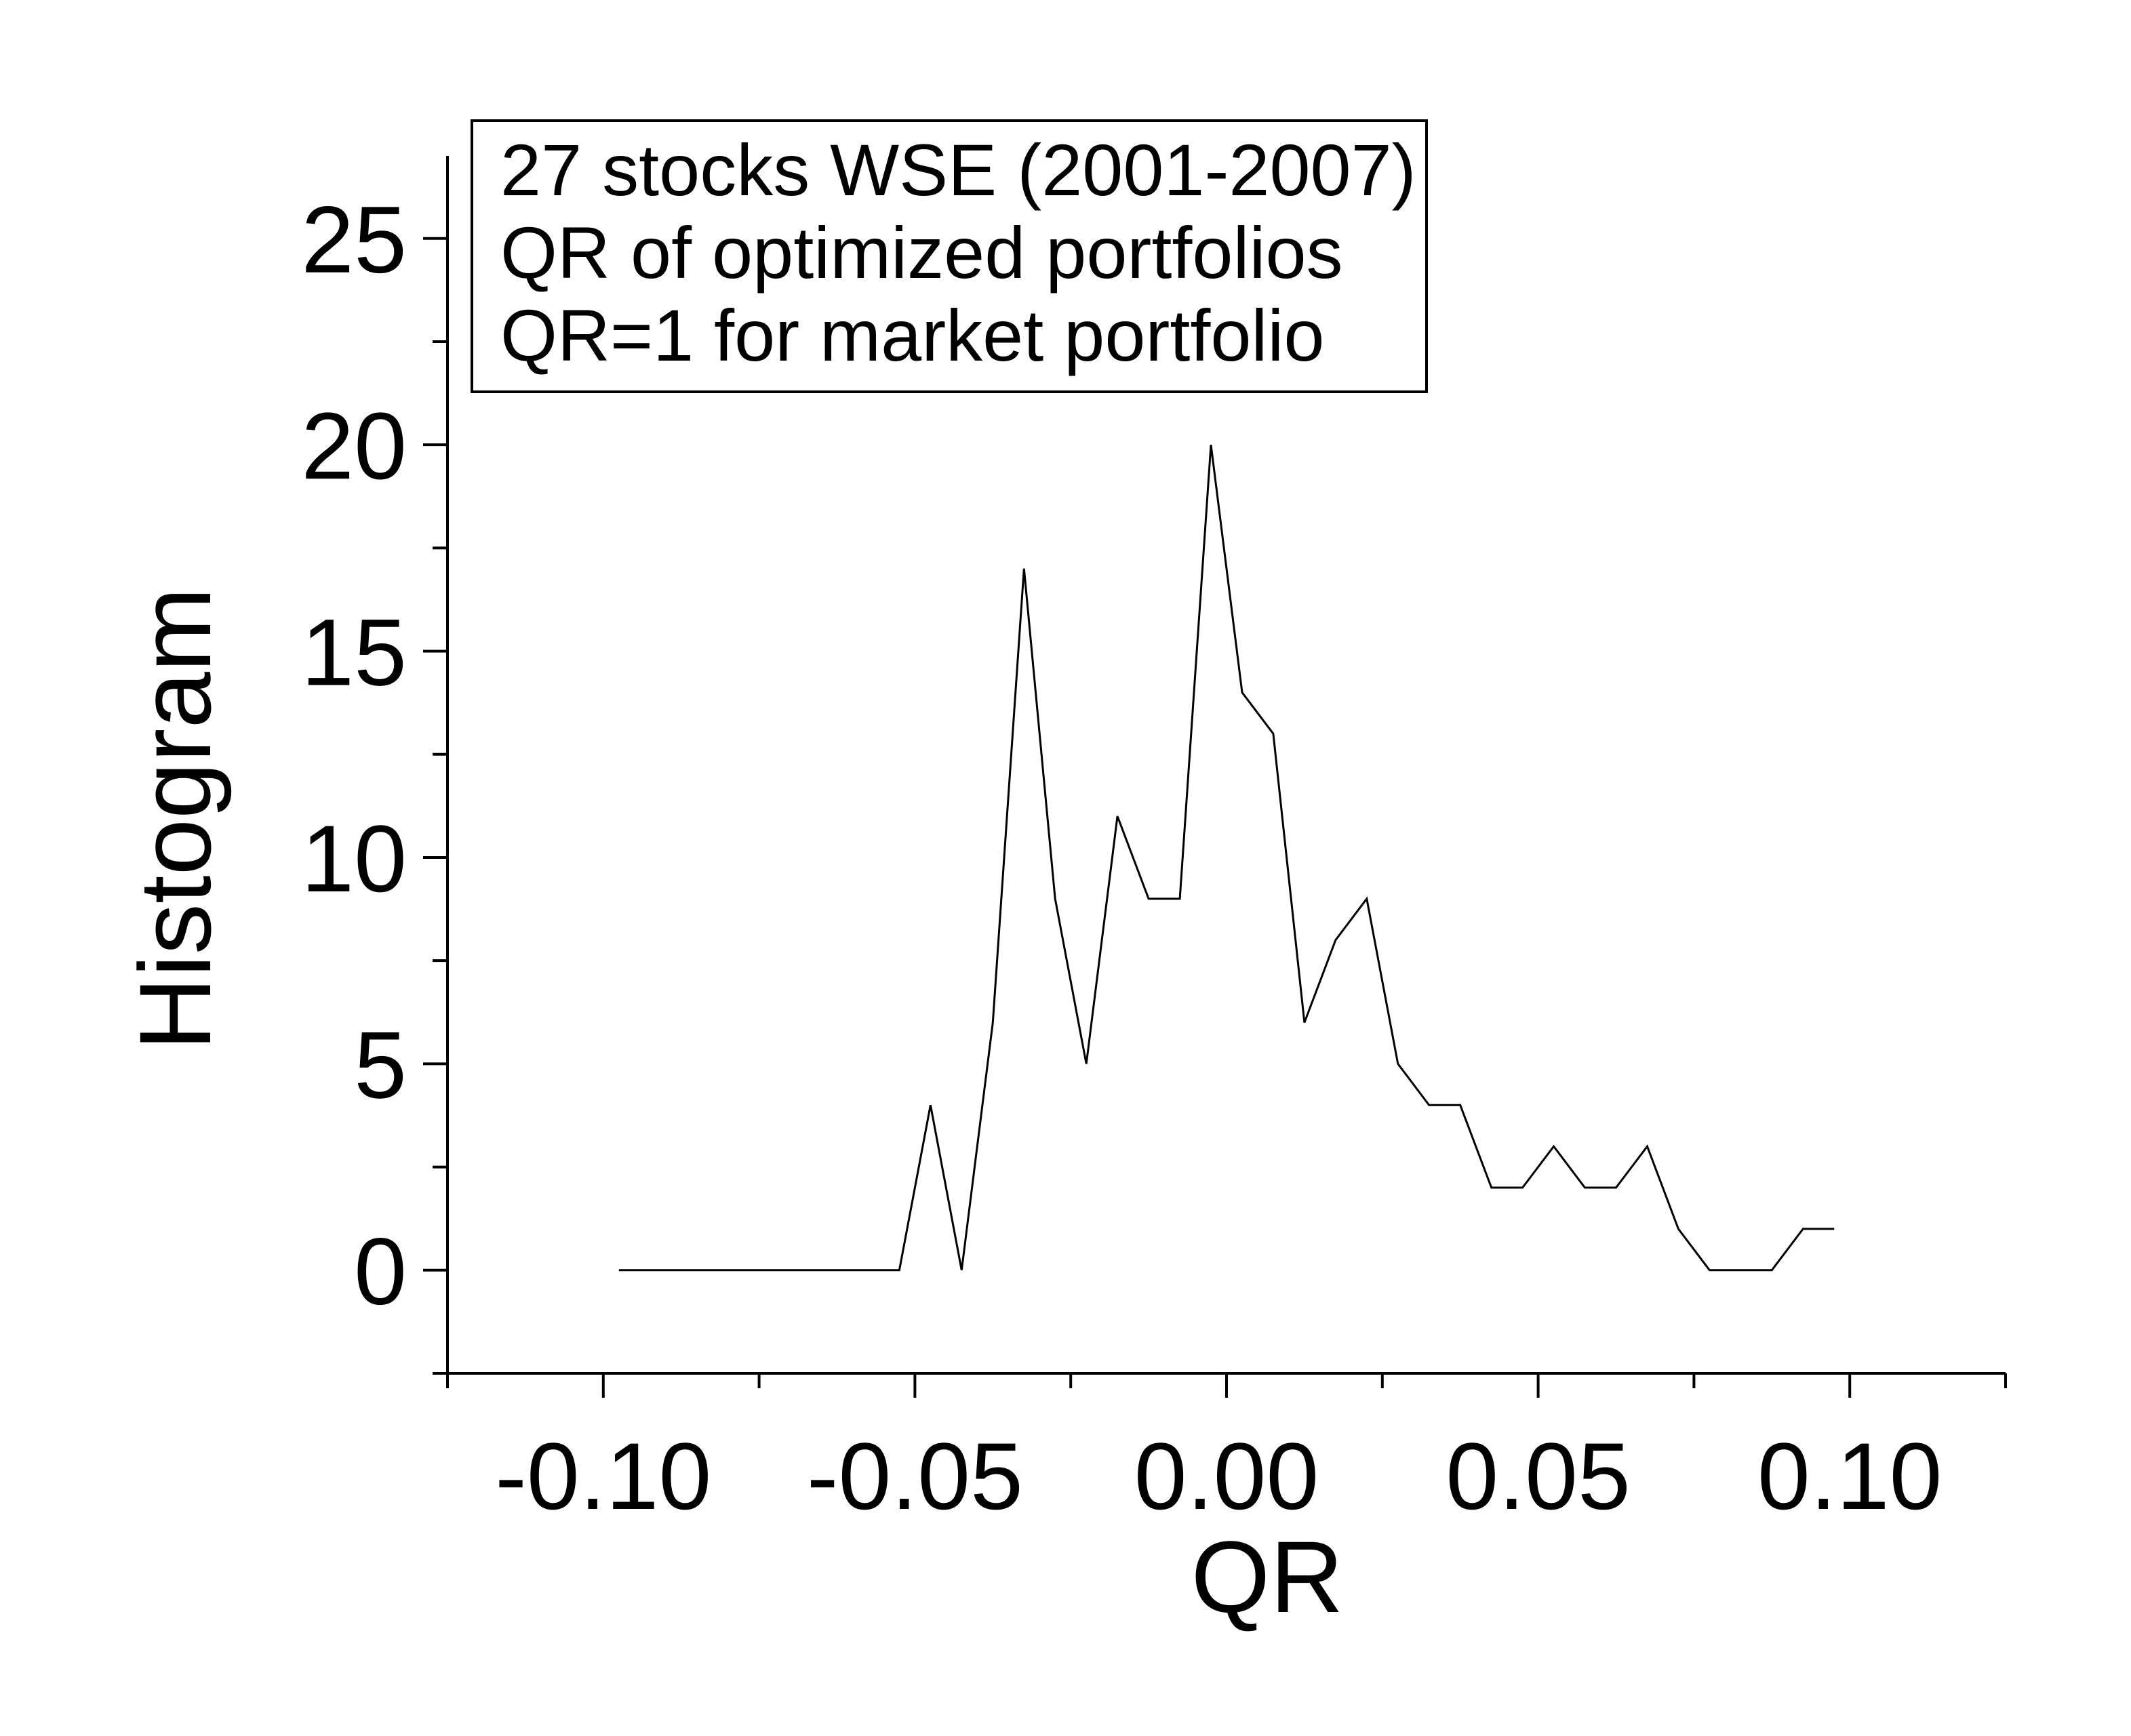 The height and width of the screenshot is (1736, 2131). What do you see at coordinates (354, 858) in the screenshot?
I see `y-tick-label: 10` at bounding box center [354, 858].